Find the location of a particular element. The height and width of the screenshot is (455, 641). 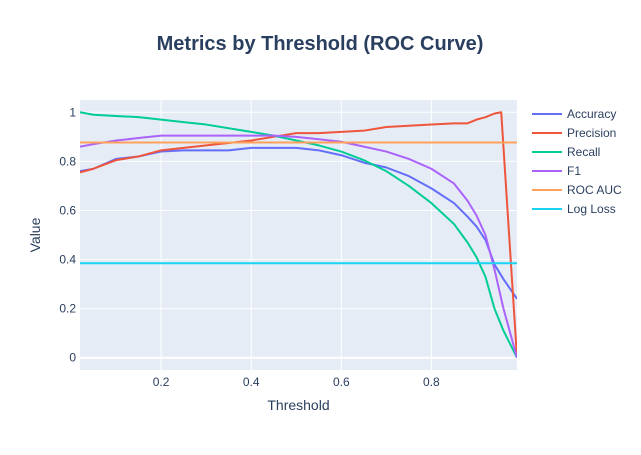

y-tick-label: 0.2 is located at coordinates (67, 309).